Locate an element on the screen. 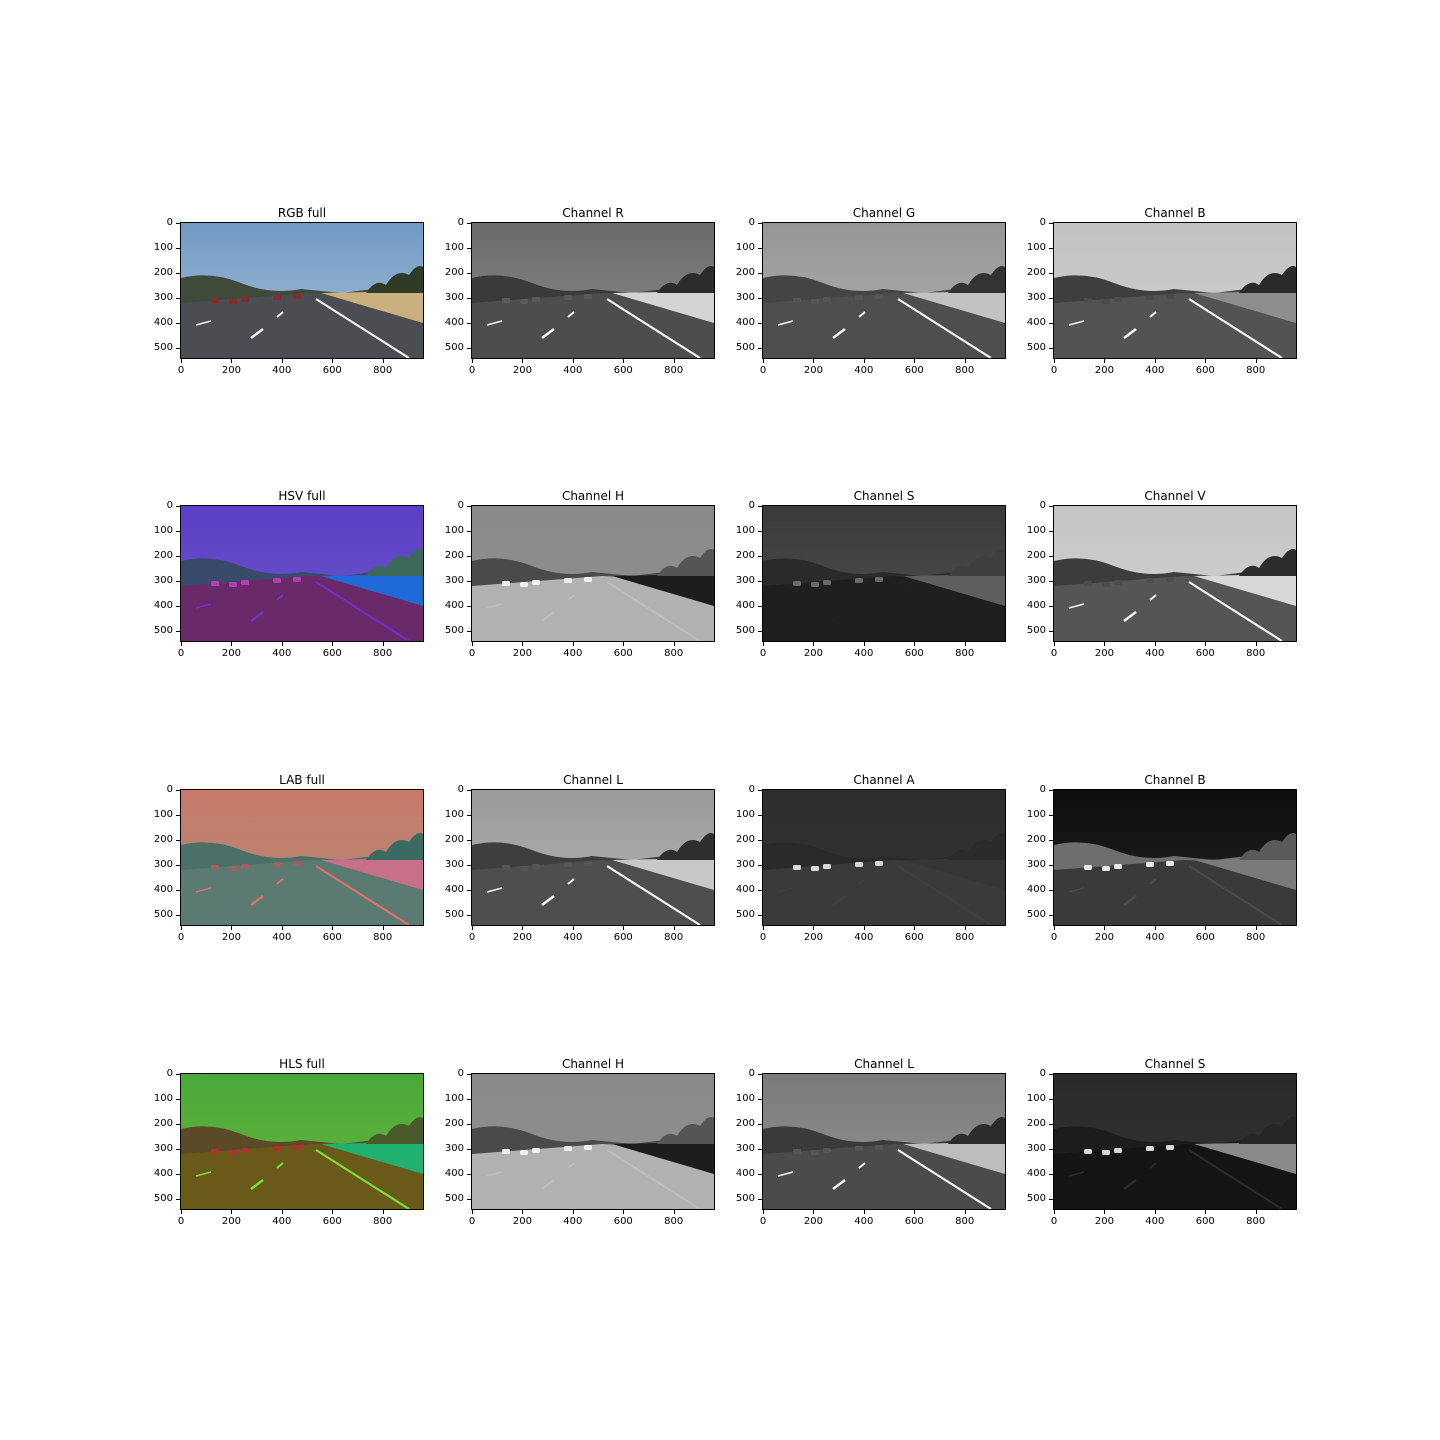 This screenshot has width=1440, height=1440. image-panel: Channel S 0 100 200 300 400 500 0 200 400 600 800 is located at coordinates (871, 578).